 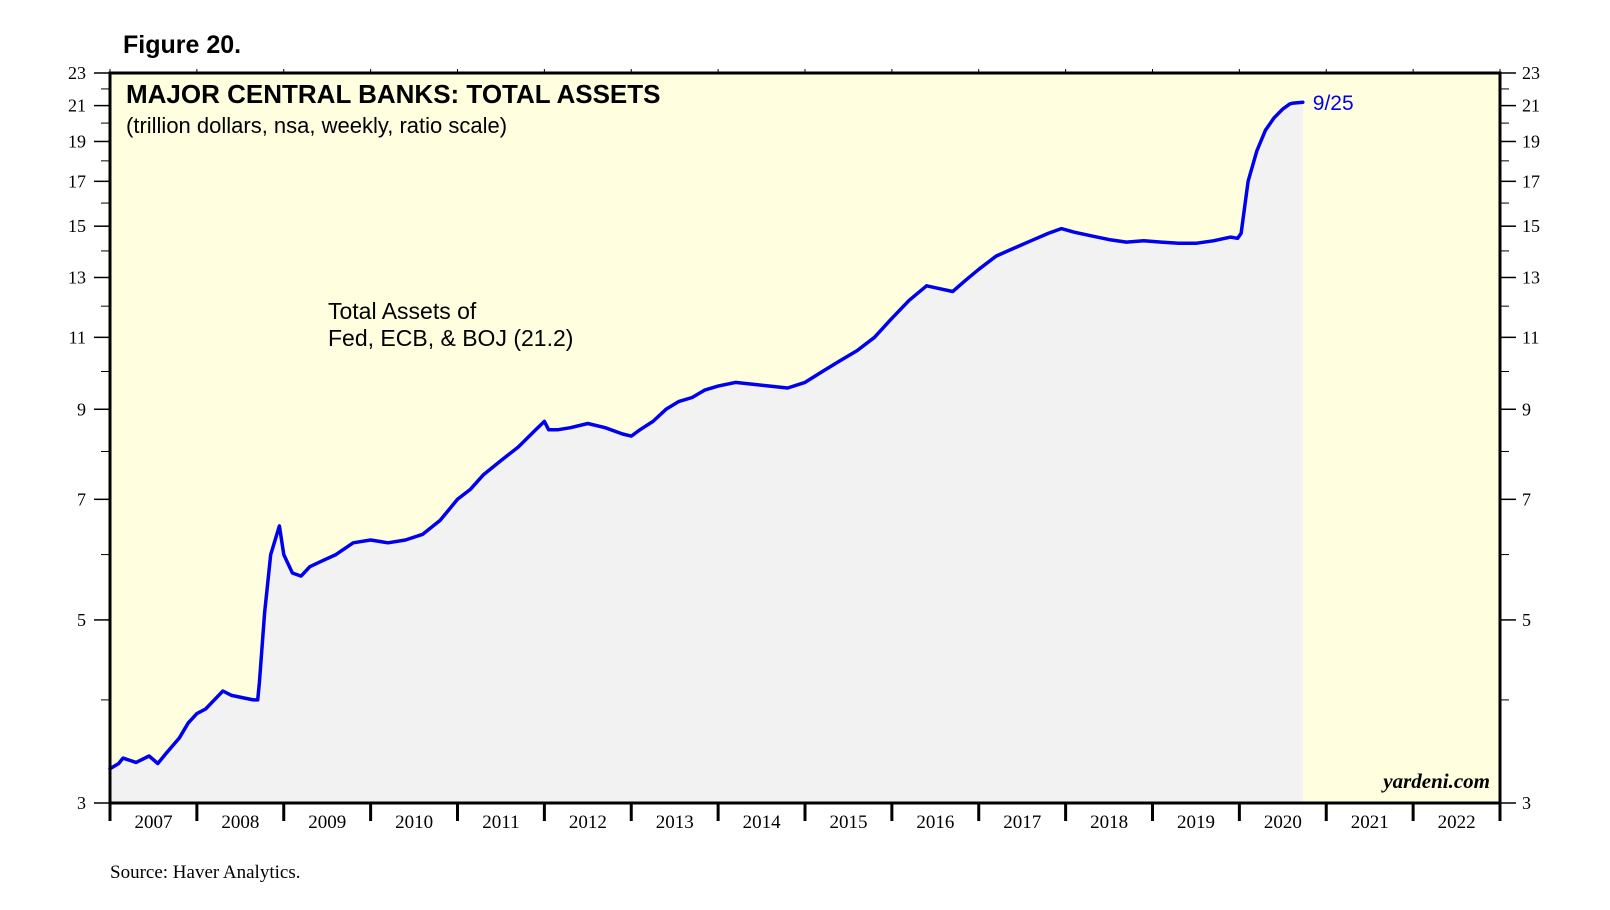 I want to click on y-tick-label-left: 19, so click(x=77, y=141).